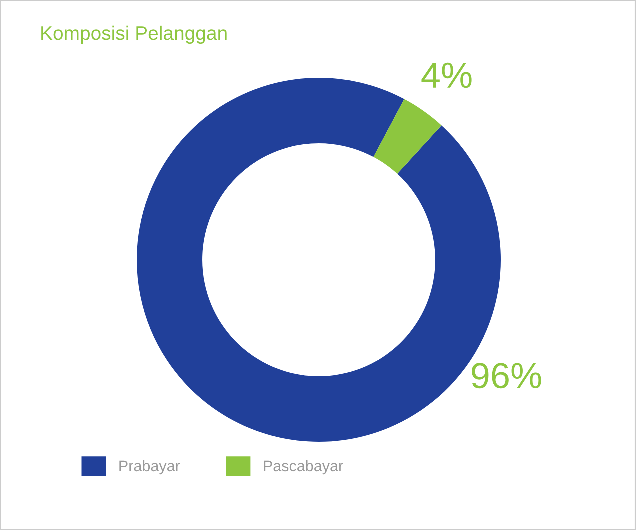 This screenshot has height=530, width=636. What do you see at coordinates (447, 75) in the screenshot?
I see `data-label: 4%` at bounding box center [447, 75].